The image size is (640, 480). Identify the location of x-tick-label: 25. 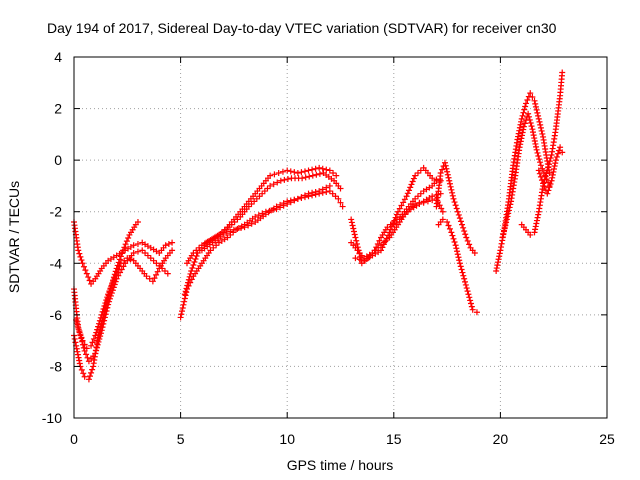
(607, 439).